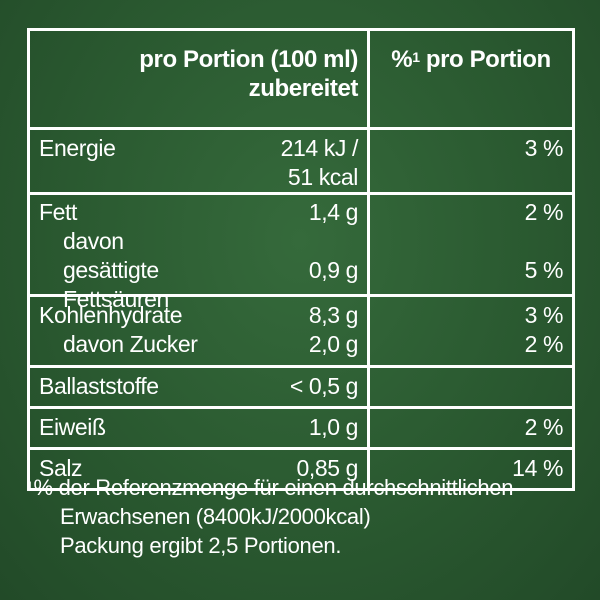 This screenshot has height=600, width=600. What do you see at coordinates (111, 315) in the screenshot?
I see `row-label: Kohlenhydrate` at bounding box center [111, 315].